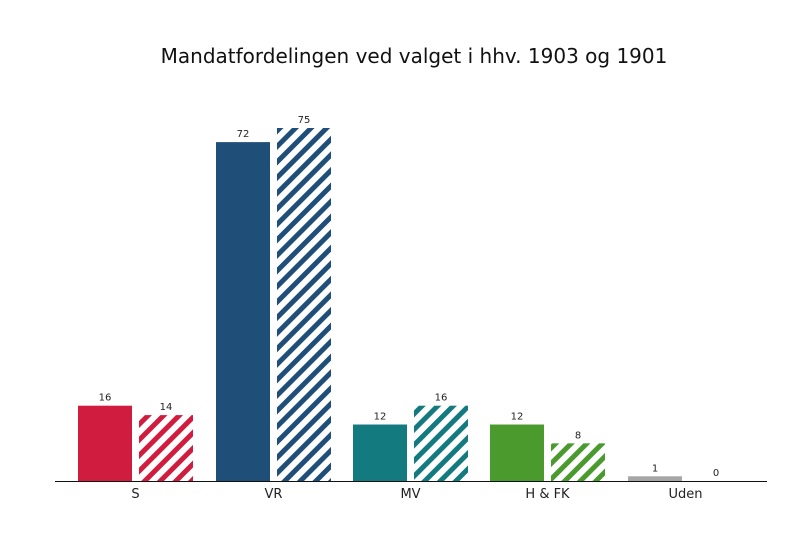 The height and width of the screenshot is (560, 800). What do you see at coordinates (304, 120) in the screenshot?
I see `value-label: 75` at bounding box center [304, 120].